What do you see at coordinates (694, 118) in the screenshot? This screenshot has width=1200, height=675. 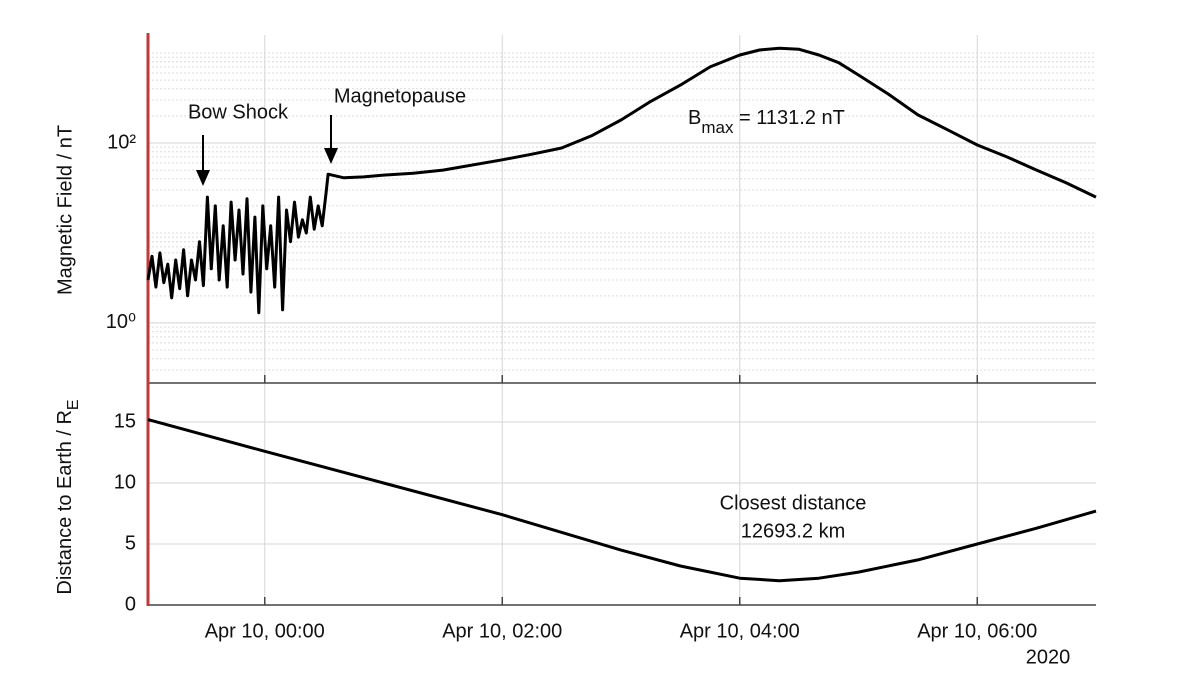 I see `annotation-part: B` at bounding box center [694, 118].